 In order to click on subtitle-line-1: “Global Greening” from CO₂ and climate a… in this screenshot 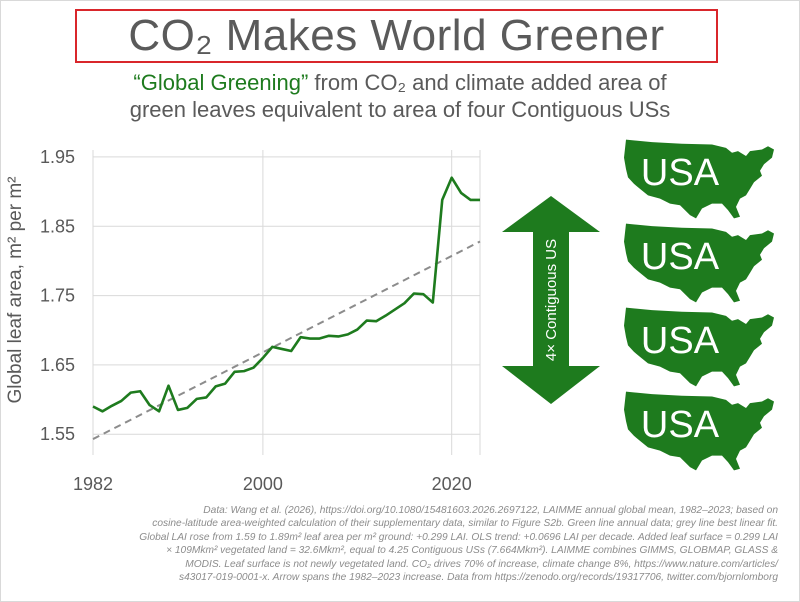, I will do `click(400, 83)`.